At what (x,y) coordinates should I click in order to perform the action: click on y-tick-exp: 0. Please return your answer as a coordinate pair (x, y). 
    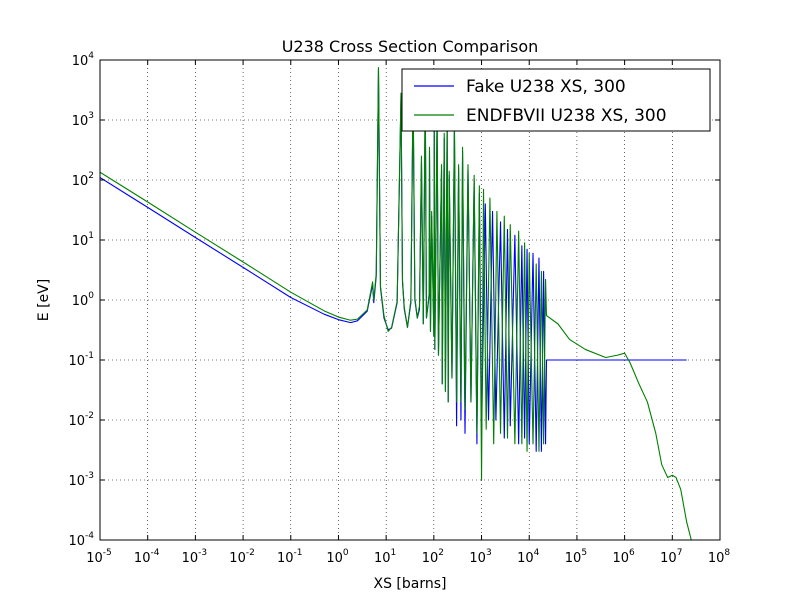
    Looking at the image, I should click on (91, 296).